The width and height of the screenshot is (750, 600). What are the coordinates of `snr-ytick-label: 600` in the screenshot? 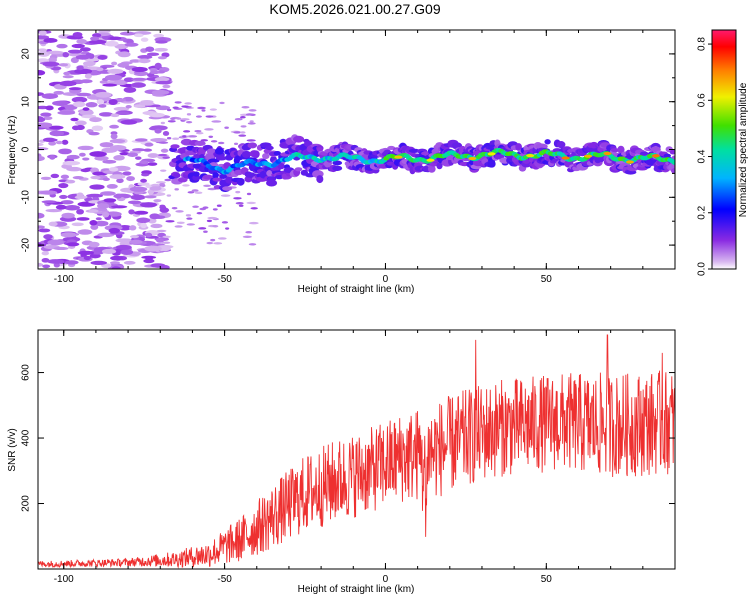 It's located at (26, 372).